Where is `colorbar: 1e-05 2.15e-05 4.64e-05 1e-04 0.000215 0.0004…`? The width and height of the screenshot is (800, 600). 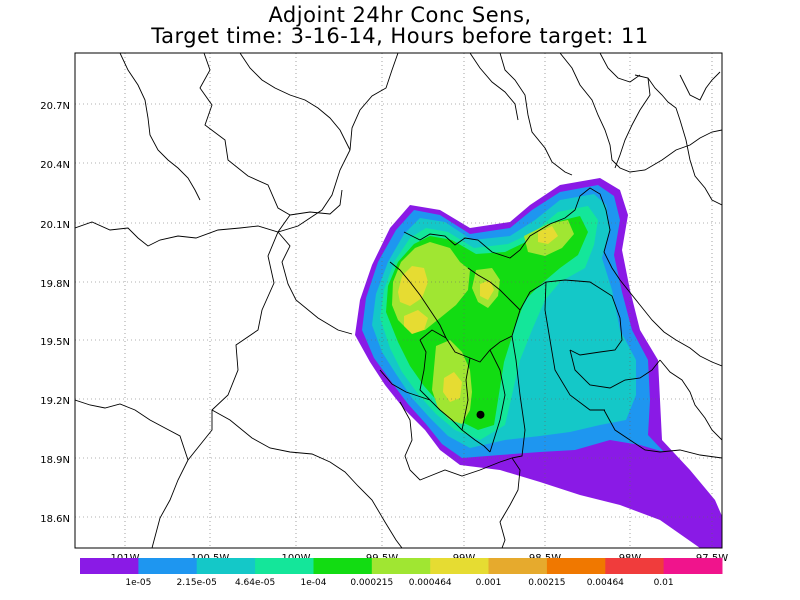
colorbar: 1e-05 2.15e-05 4.64e-05 1e-04 0.000215 0.0004… is located at coordinates (401, 573).